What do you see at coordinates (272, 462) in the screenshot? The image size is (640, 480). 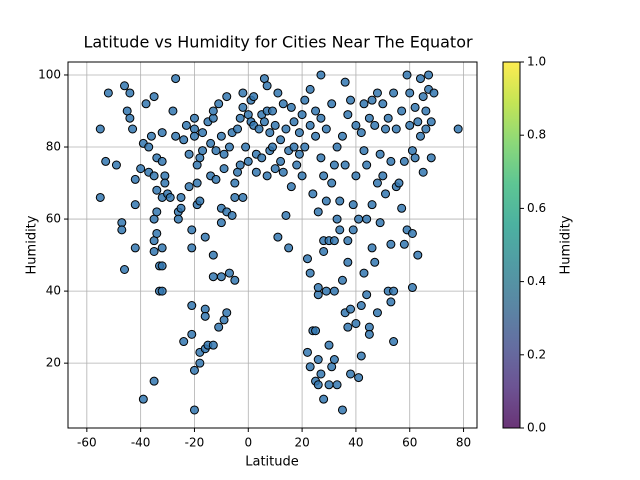 I see `x-axis-label: Latitude` at bounding box center [272, 462].